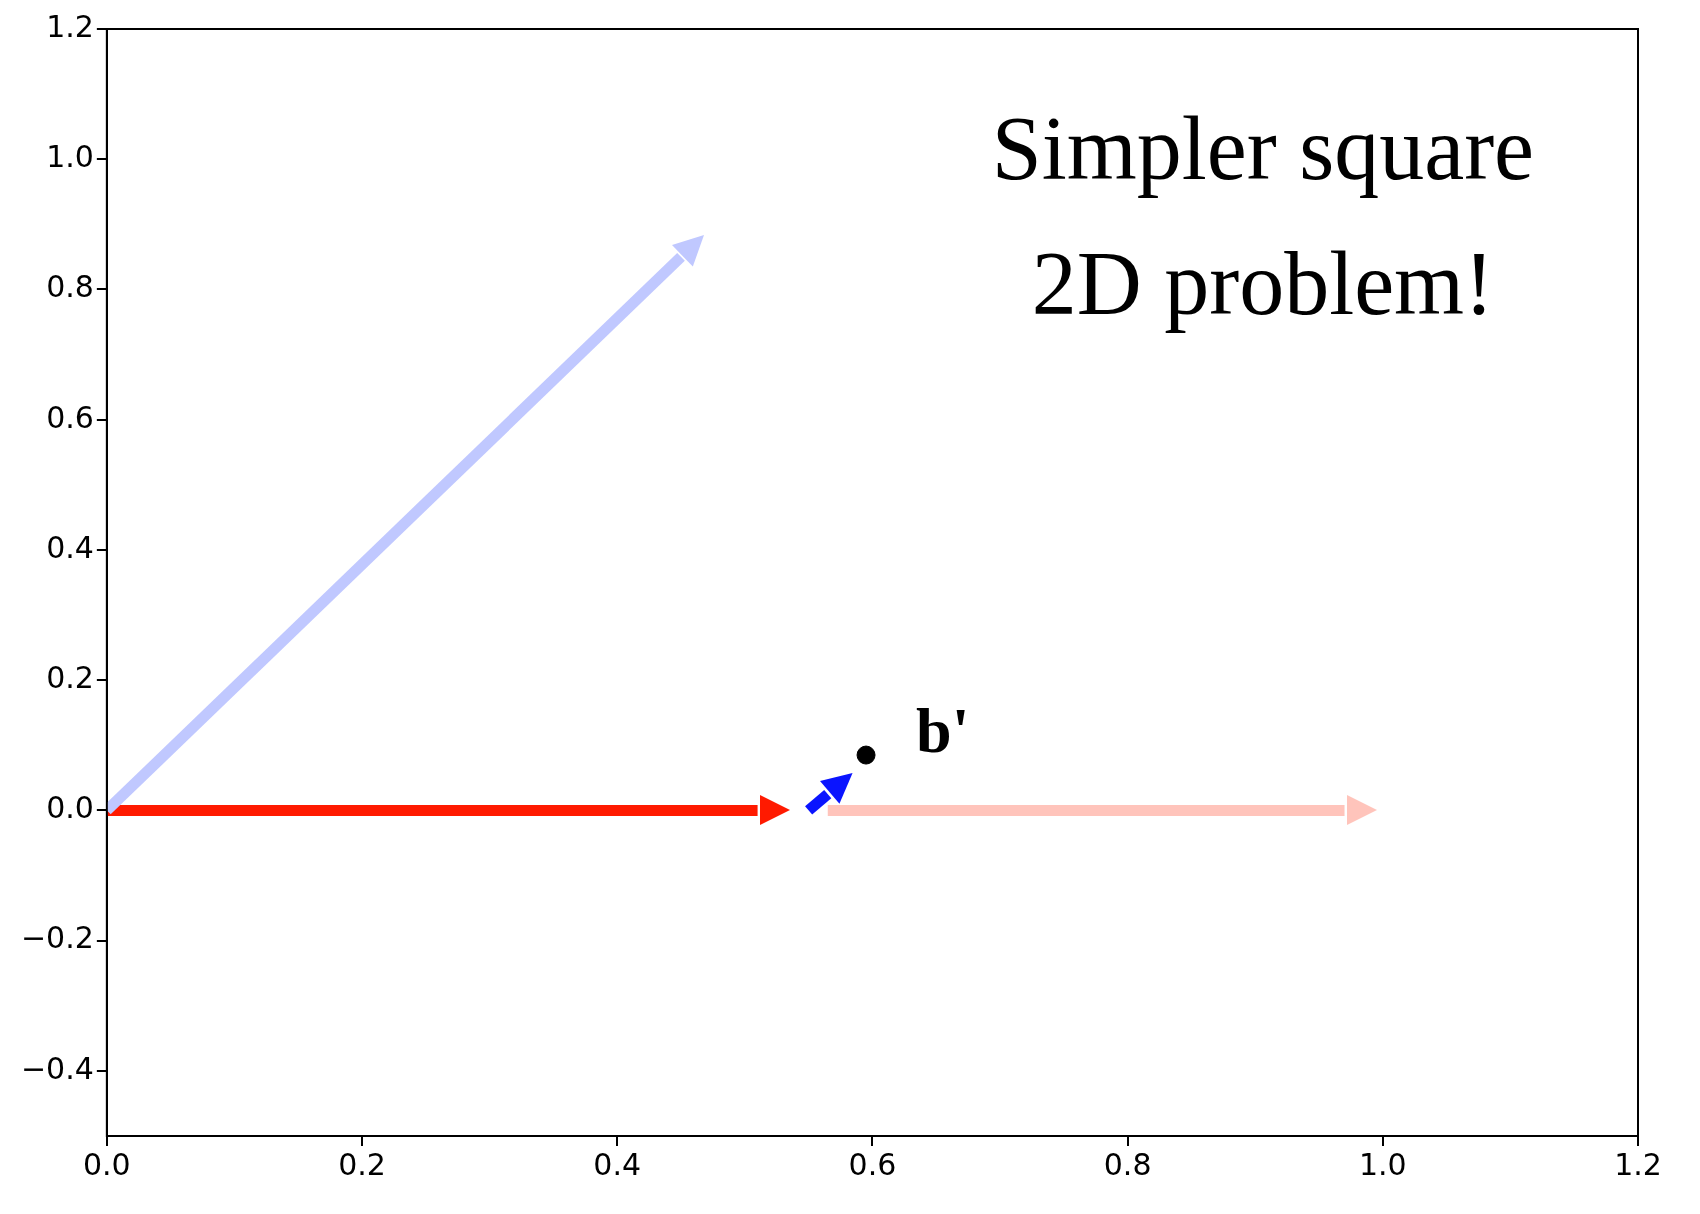 This screenshot has width=1700, height=1214. Describe the element at coordinates (70, 287) in the screenshot. I see `y-tick-label: 0.8` at that location.